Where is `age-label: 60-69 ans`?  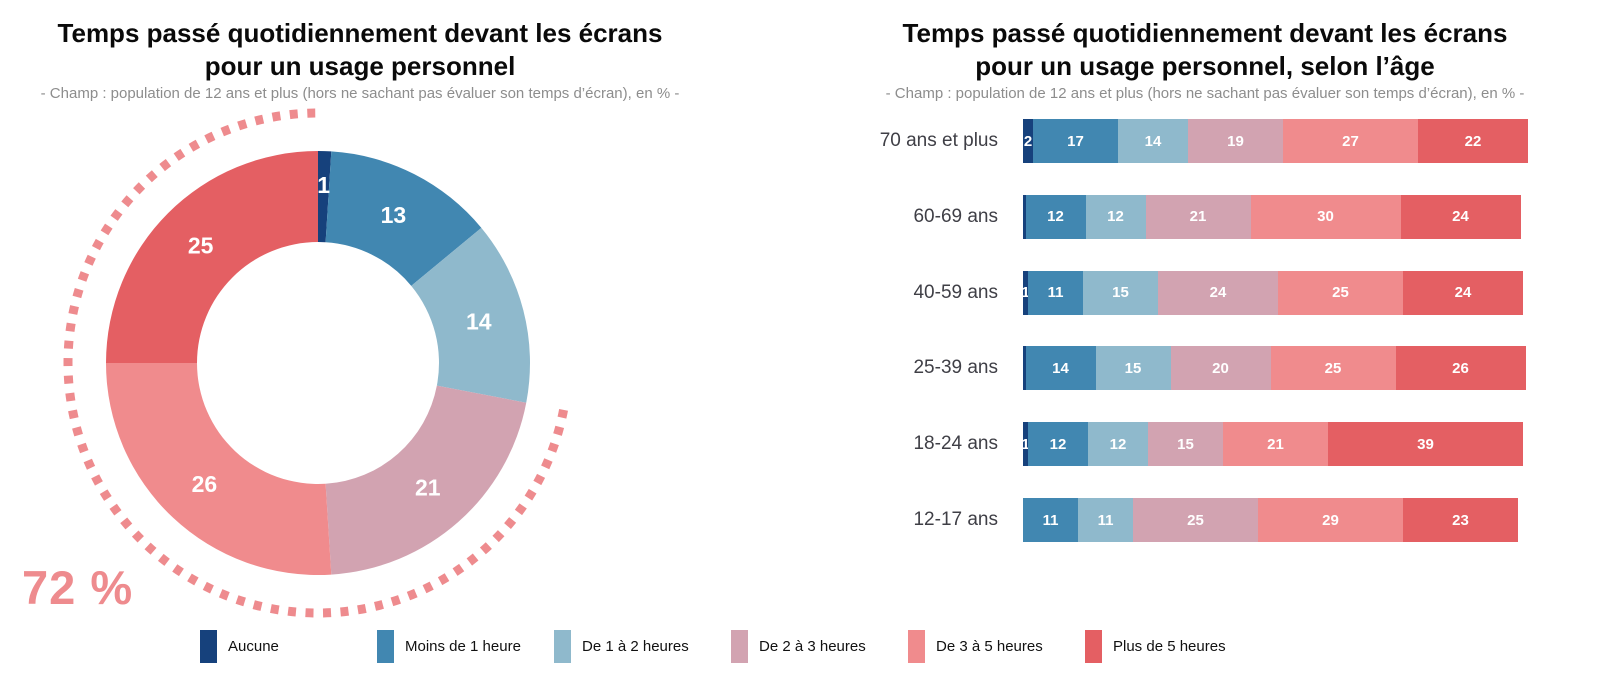
age-label: 60-69 ans is located at coordinates (955, 216).